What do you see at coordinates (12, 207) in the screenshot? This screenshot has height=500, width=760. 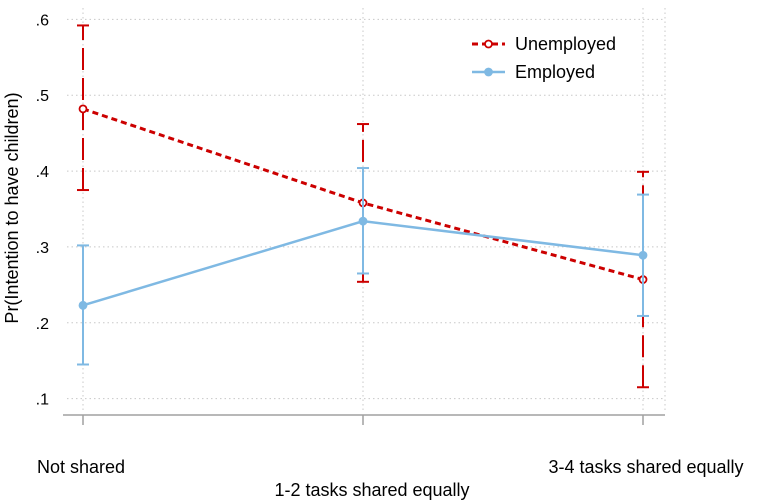 I see `y-axis-label: Pr(Intention to have children)` at bounding box center [12, 207].